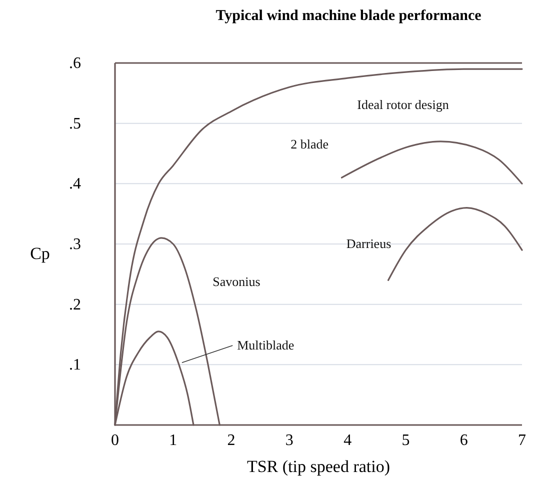  Describe the element at coordinates (289, 440) in the screenshot. I see `x-tick-label: 3` at that location.